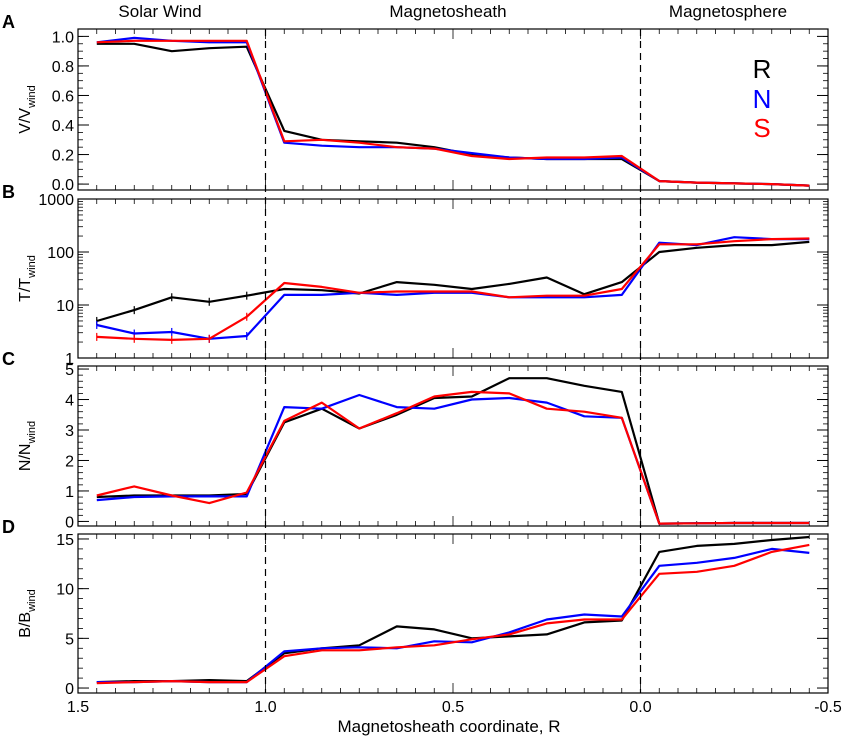 The height and width of the screenshot is (740, 844). I want to click on x-tick-label: 0.0, so click(640, 707).